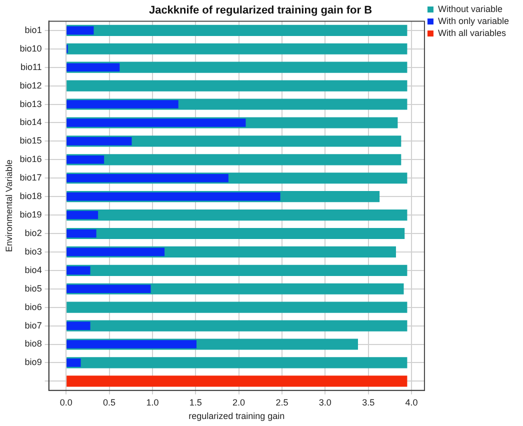 The image size is (523, 426). What do you see at coordinates (282, 402) in the screenshot?
I see `x-tick-label: 2.5` at bounding box center [282, 402].